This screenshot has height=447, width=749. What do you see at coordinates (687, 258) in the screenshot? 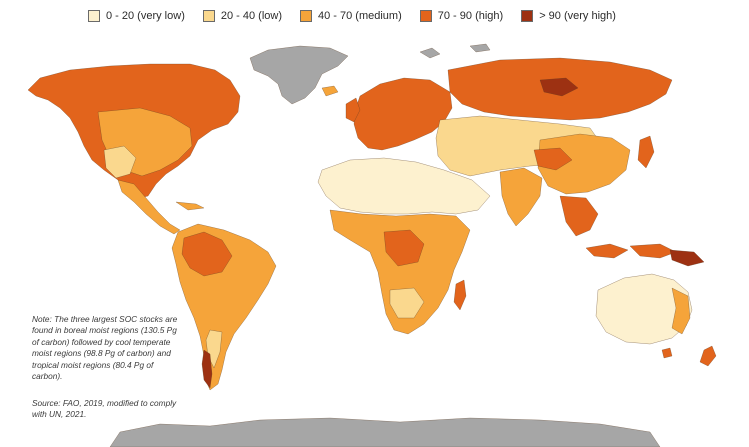
I see `new-guinea-region` at bounding box center [687, 258].